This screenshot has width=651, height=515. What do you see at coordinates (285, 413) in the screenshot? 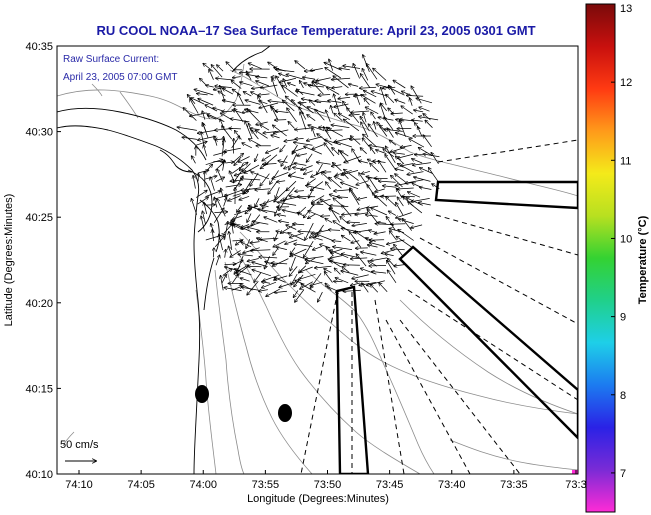
I see `marker-dot` at bounding box center [285, 413].